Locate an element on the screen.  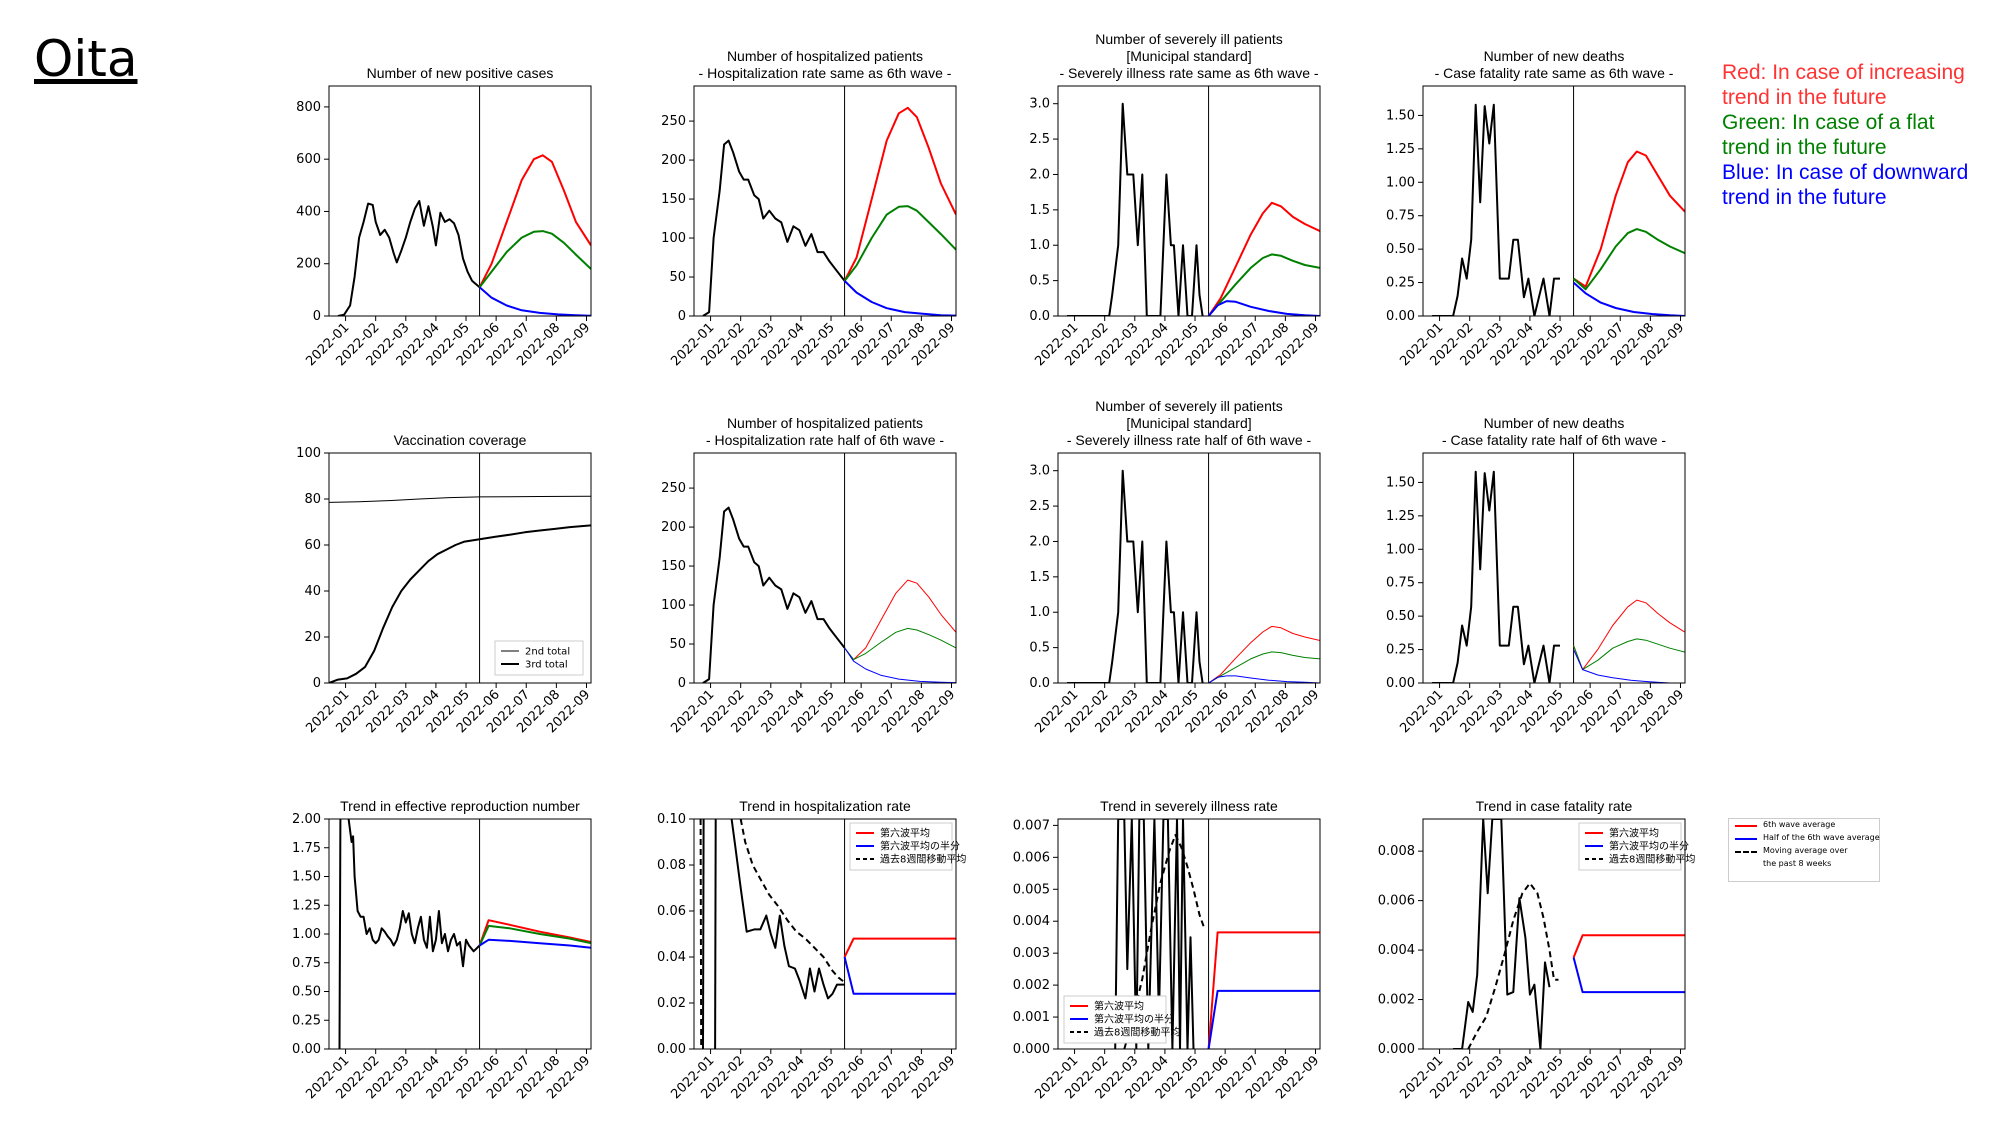
chart-title-line: Trend in severely illness rate is located at coordinates (1189, 806).